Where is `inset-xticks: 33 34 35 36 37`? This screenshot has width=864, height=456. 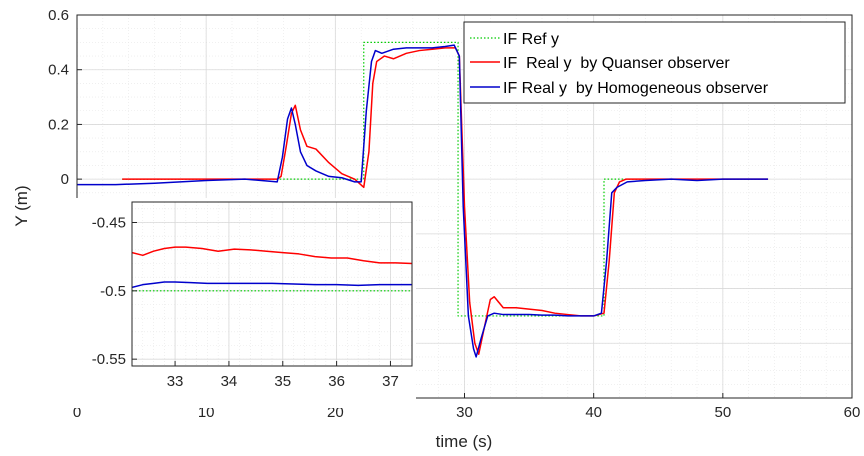 inset-xticks: 33 34 35 36 37 is located at coordinates (283, 375).